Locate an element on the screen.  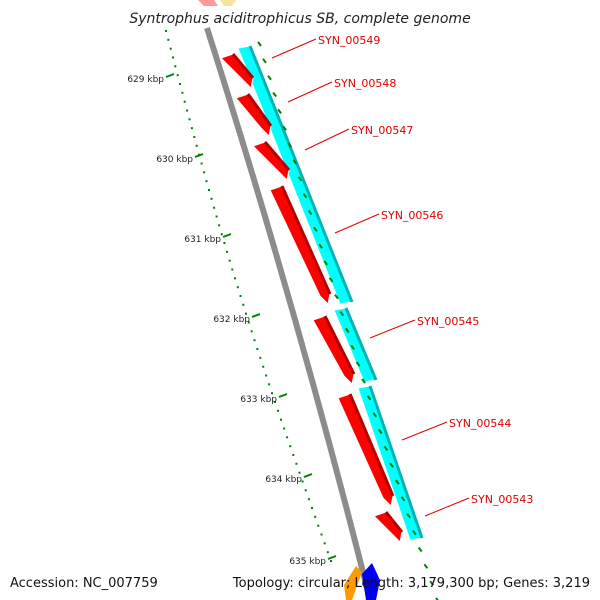
scale-tick-label: 631 kbp is located at coordinates (202, 240).